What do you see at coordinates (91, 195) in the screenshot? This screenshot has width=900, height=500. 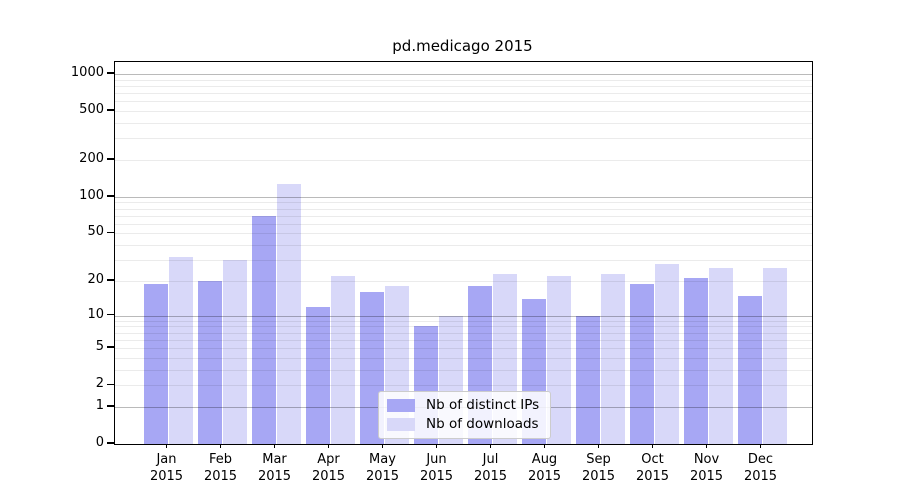 I see `y-tick-label-100: 100` at bounding box center [91, 195].